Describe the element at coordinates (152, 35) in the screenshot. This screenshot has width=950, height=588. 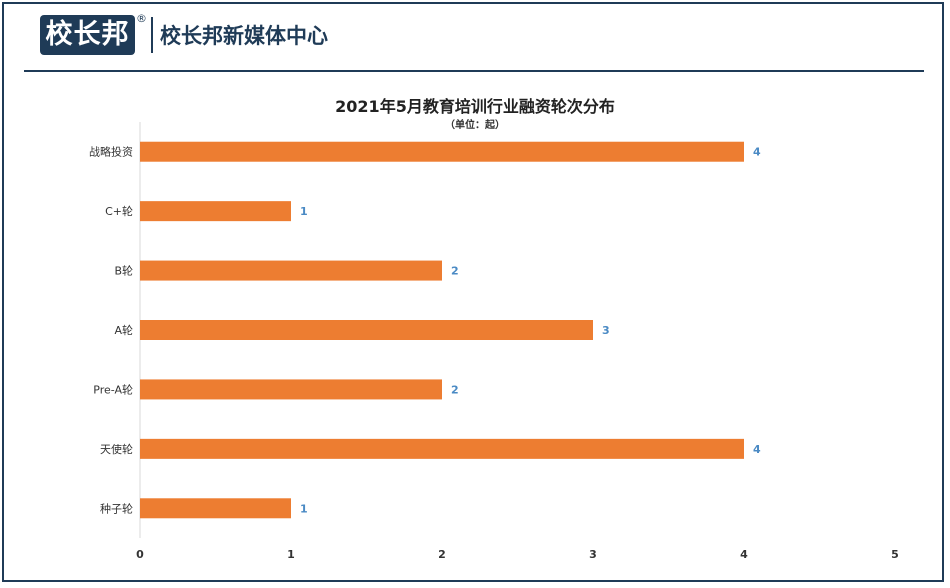
I see `header-divider` at that location.